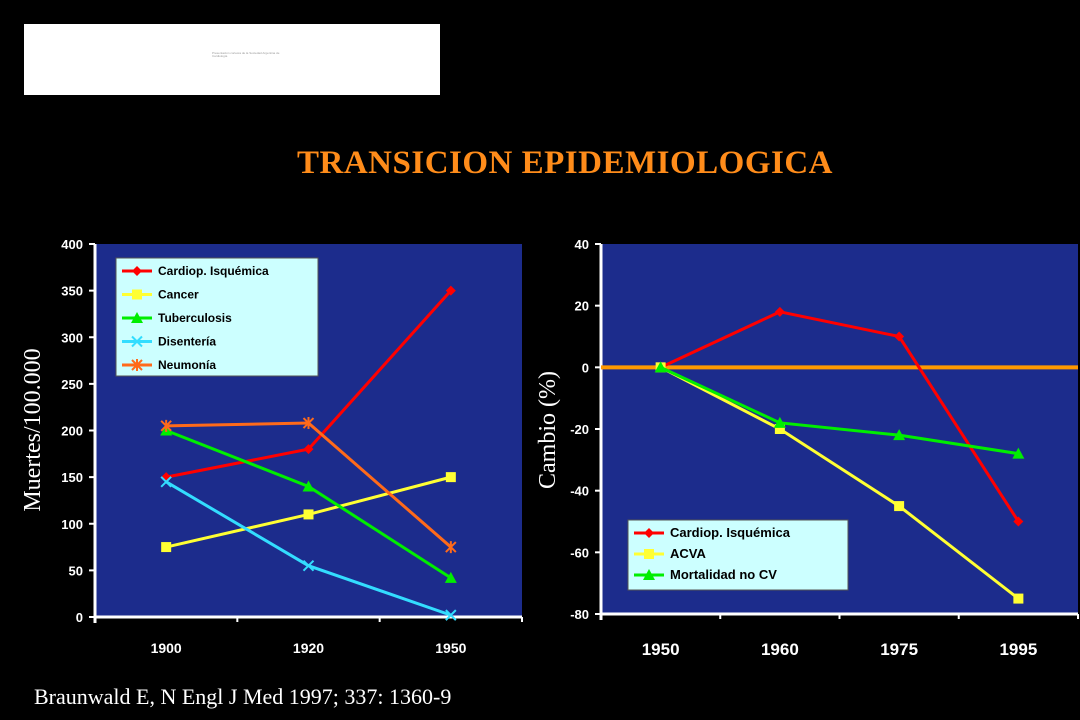 The image size is (1080, 720). Describe the element at coordinates (72, 431) in the screenshot. I see `y-tick-label: 200` at that location.